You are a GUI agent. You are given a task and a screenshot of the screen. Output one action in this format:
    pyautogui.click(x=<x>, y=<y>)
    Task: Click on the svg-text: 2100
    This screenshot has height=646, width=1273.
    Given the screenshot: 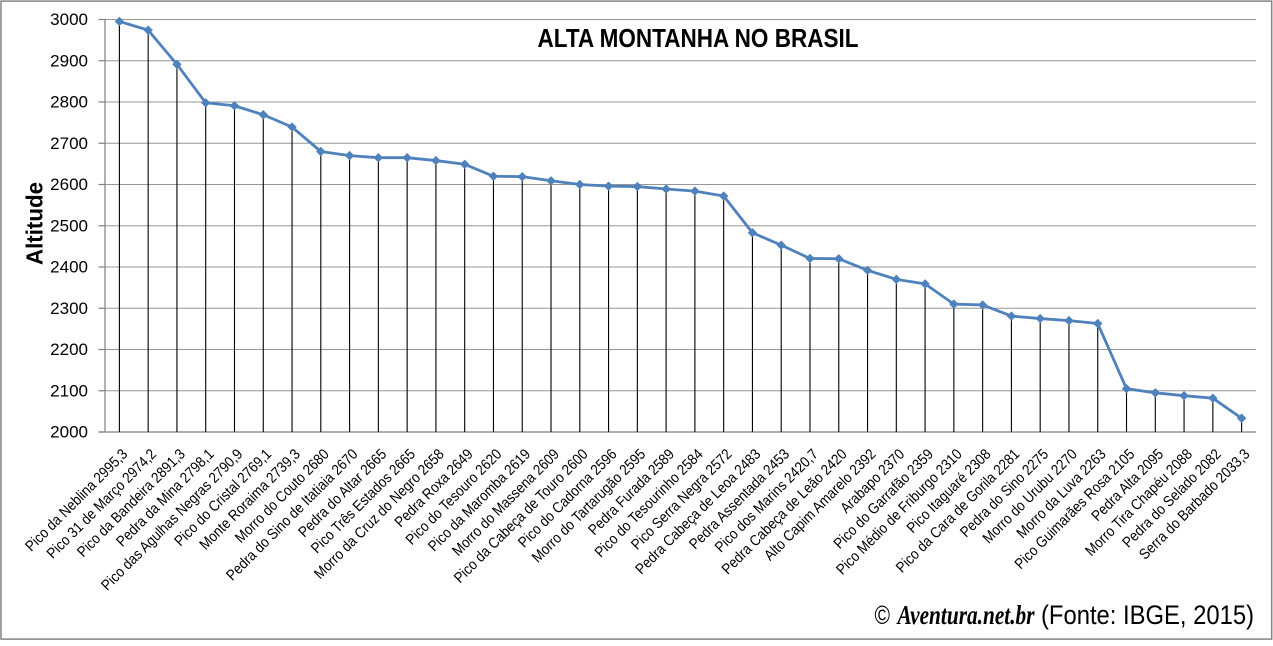 What is the action you would take?
    pyautogui.click(x=69, y=390)
    